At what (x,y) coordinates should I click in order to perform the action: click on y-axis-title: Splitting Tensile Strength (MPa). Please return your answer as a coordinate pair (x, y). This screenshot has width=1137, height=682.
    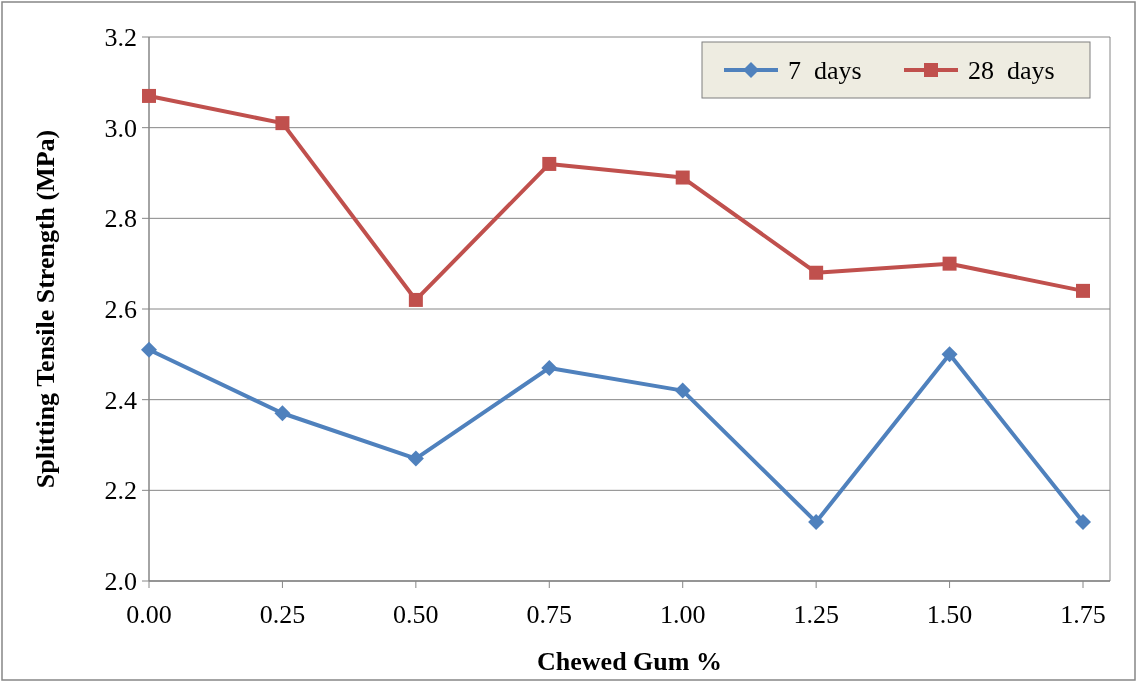
    Looking at the image, I should click on (45, 309).